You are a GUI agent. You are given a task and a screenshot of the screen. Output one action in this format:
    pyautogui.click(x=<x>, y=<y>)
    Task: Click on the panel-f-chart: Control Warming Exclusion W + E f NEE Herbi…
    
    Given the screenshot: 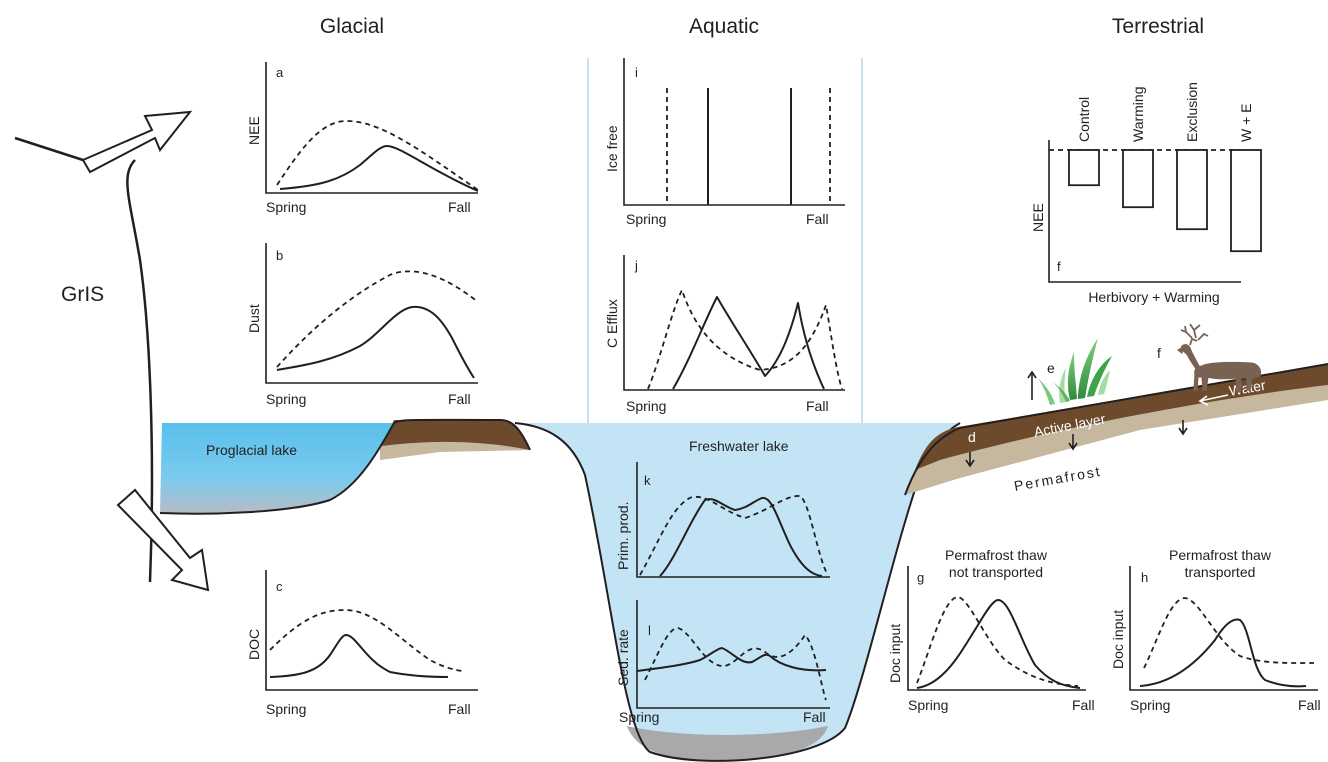 What is the action you would take?
    pyautogui.click(x=1146, y=193)
    